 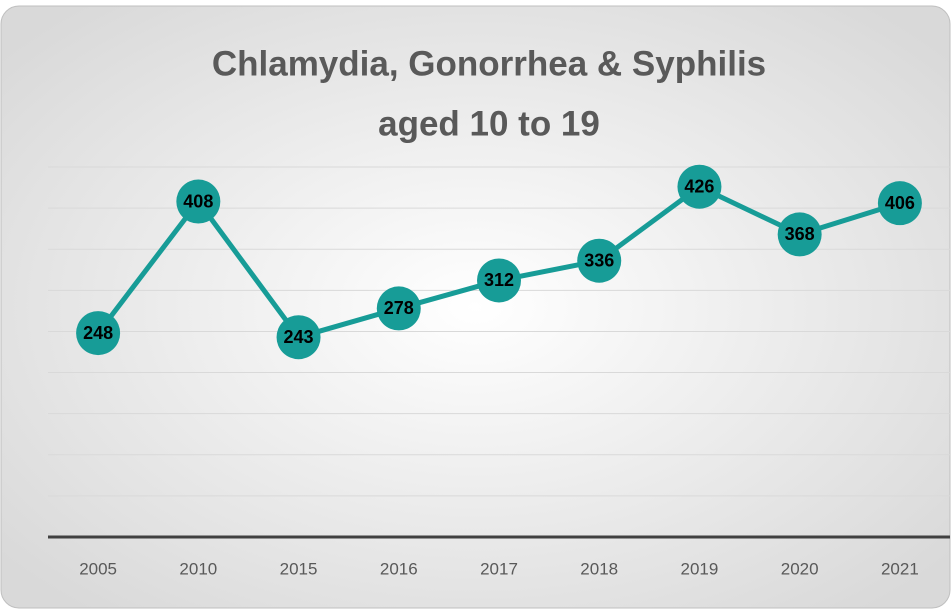 I want to click on x-tick-label: 2018, so click(x=599, y=568).